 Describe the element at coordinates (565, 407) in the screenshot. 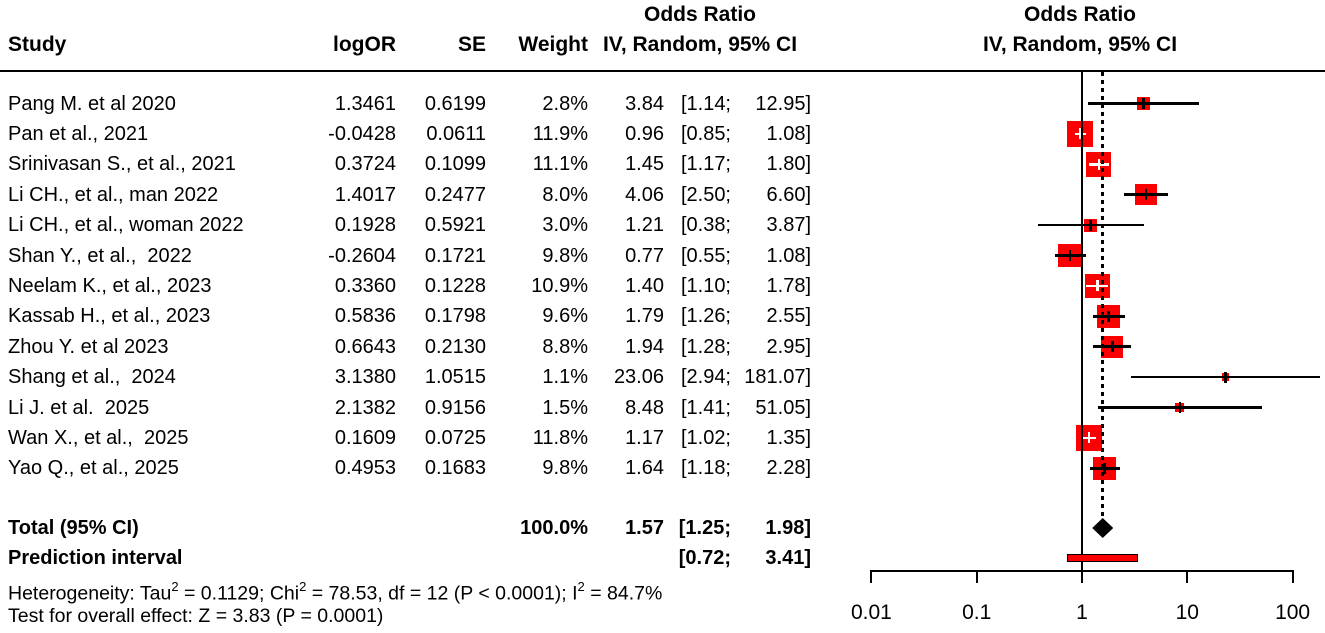

I see `weight-value: 1.5%` at that location.